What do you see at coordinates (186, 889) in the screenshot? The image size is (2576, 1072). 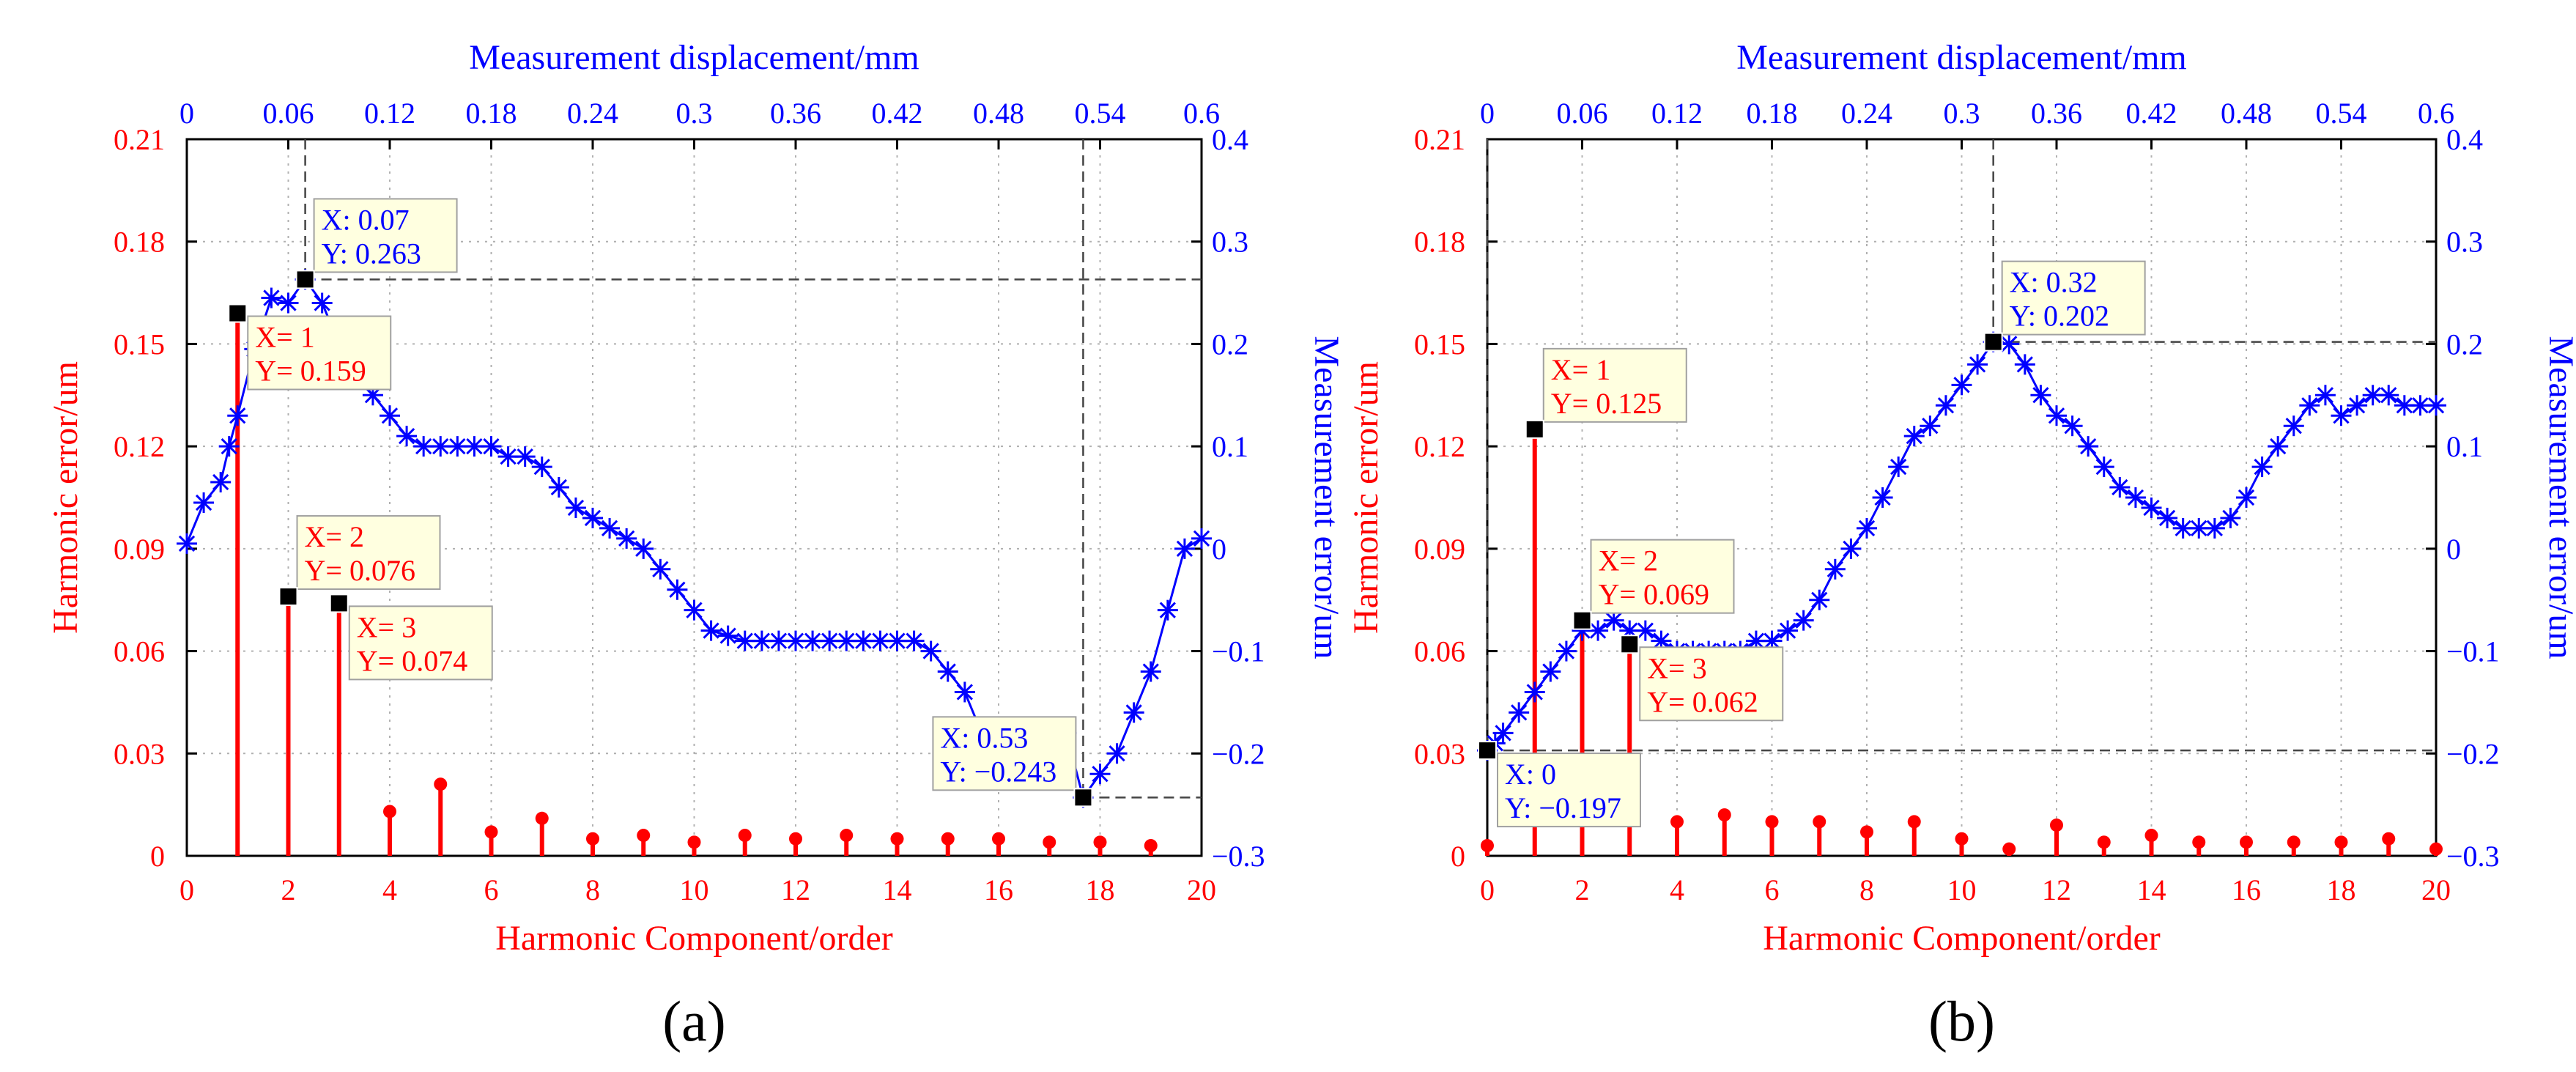 I see `x-tick-label: 0` at bounding box center [186, 889].